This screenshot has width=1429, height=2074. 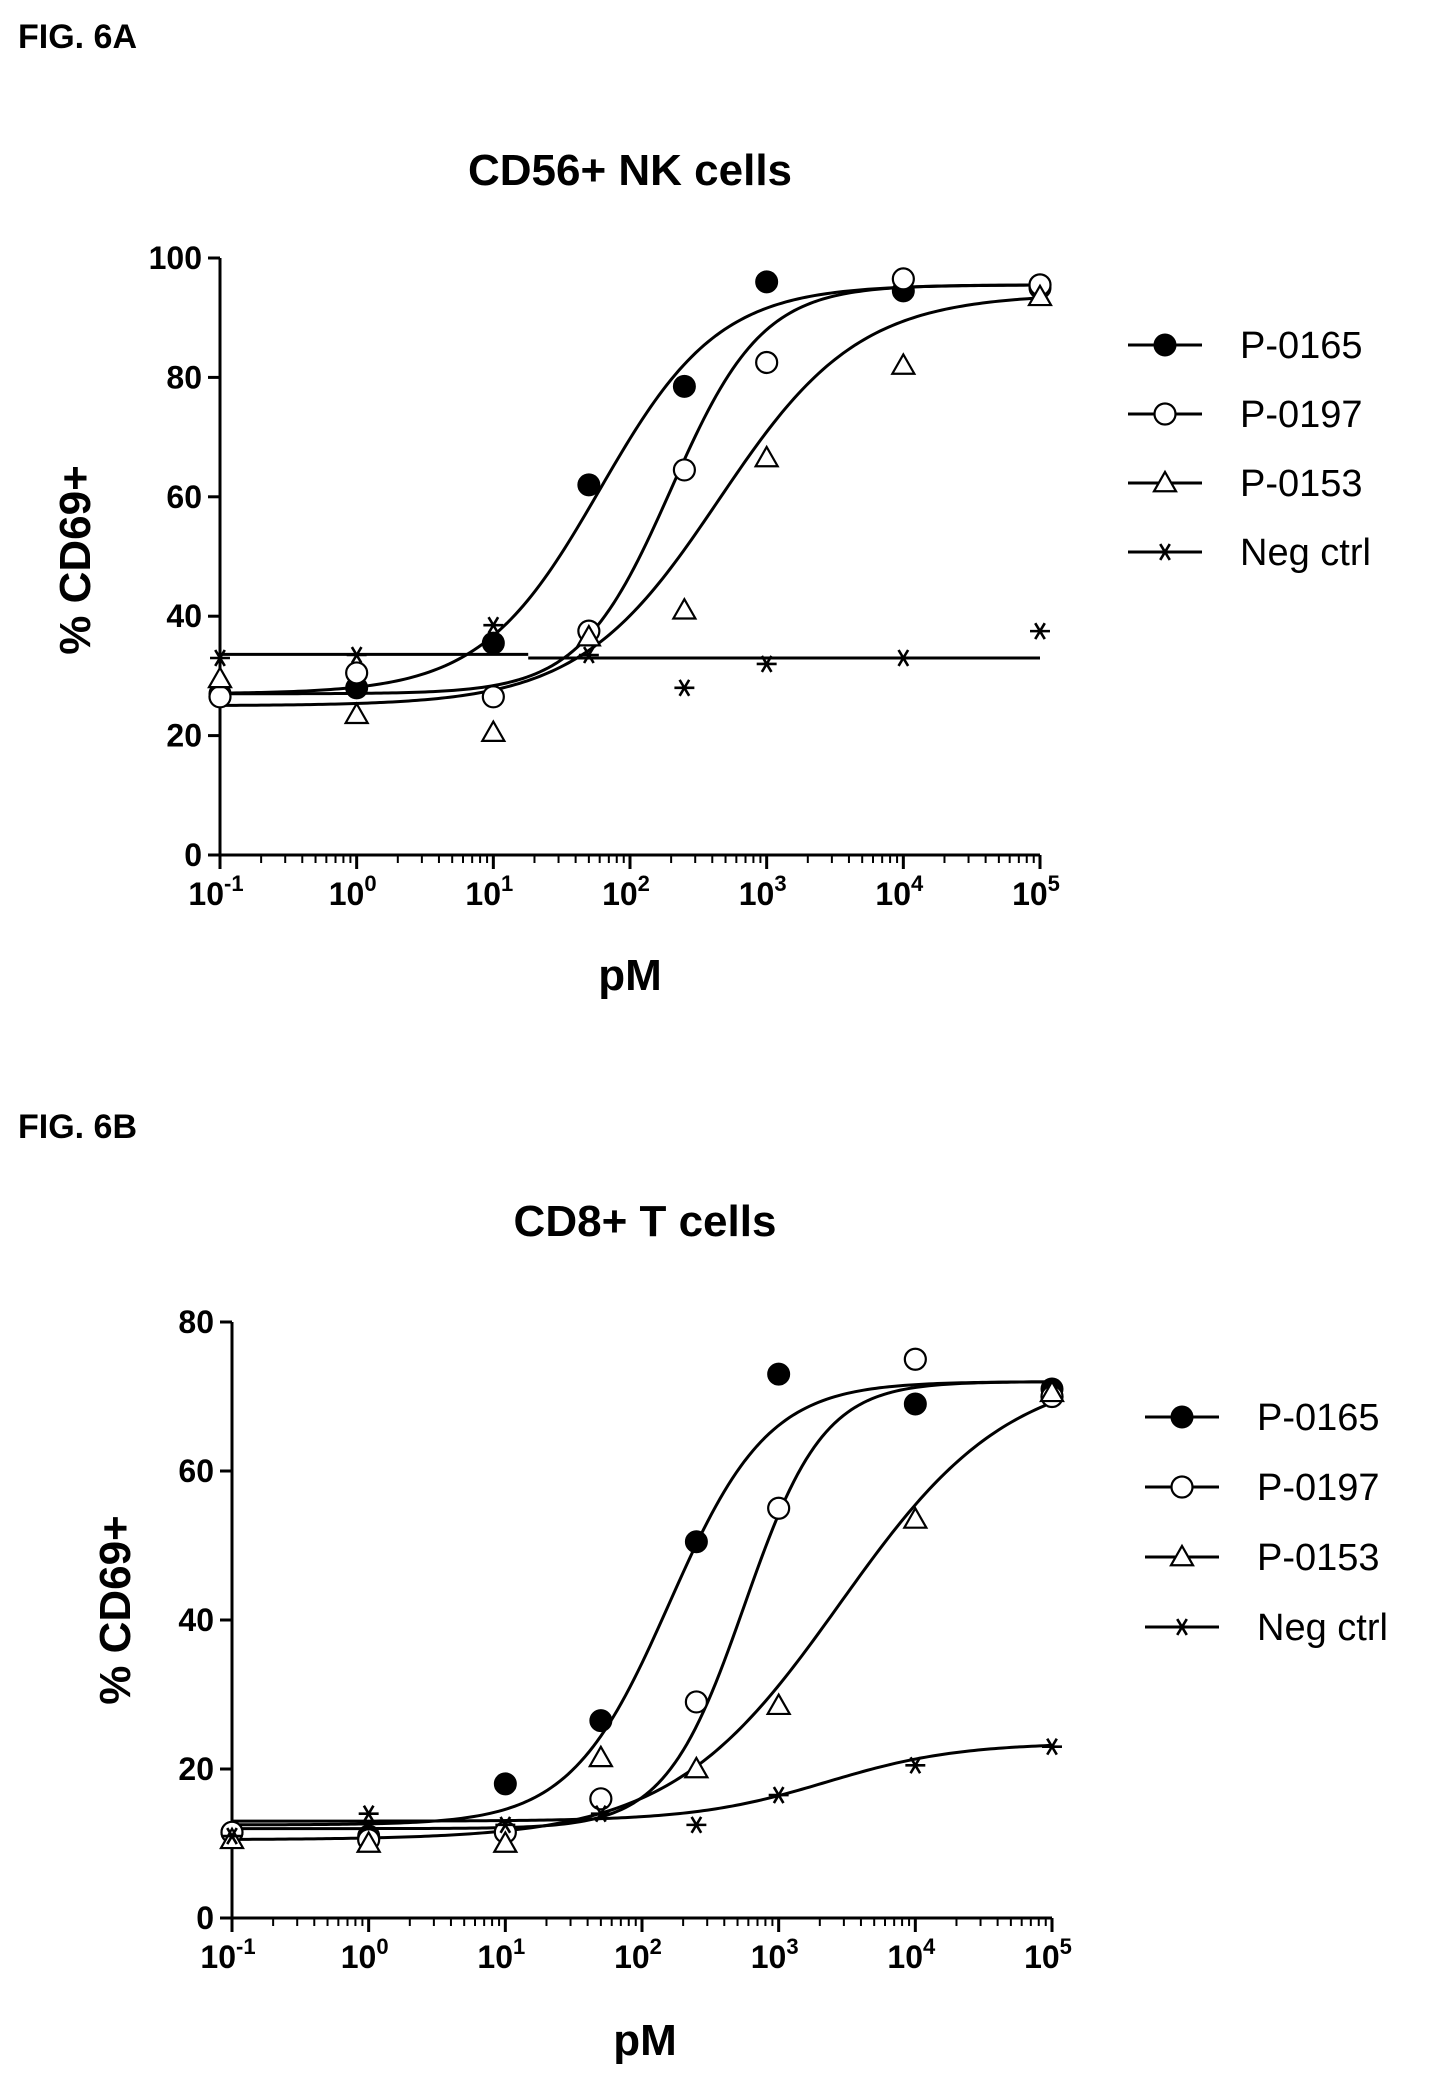 What do you see at coordinates (642, 1783) in the screenshot?
I see `fit-curve-neg-ctrl` at bounding box center [642, 1783].